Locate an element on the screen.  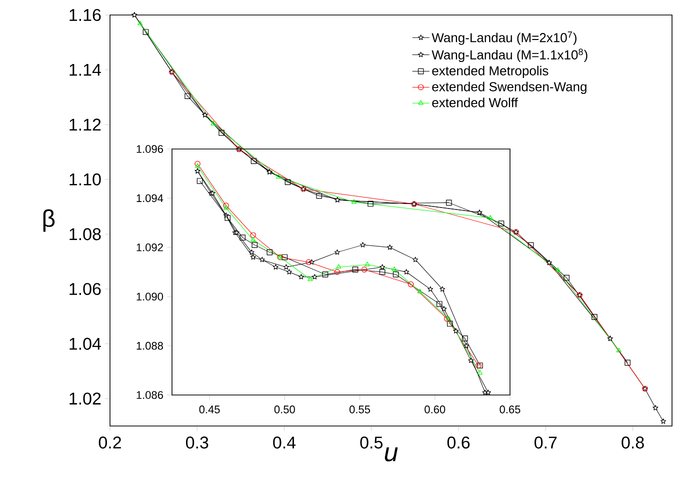
y-tick-label: 1.06 is located at coordinates (85, 289).